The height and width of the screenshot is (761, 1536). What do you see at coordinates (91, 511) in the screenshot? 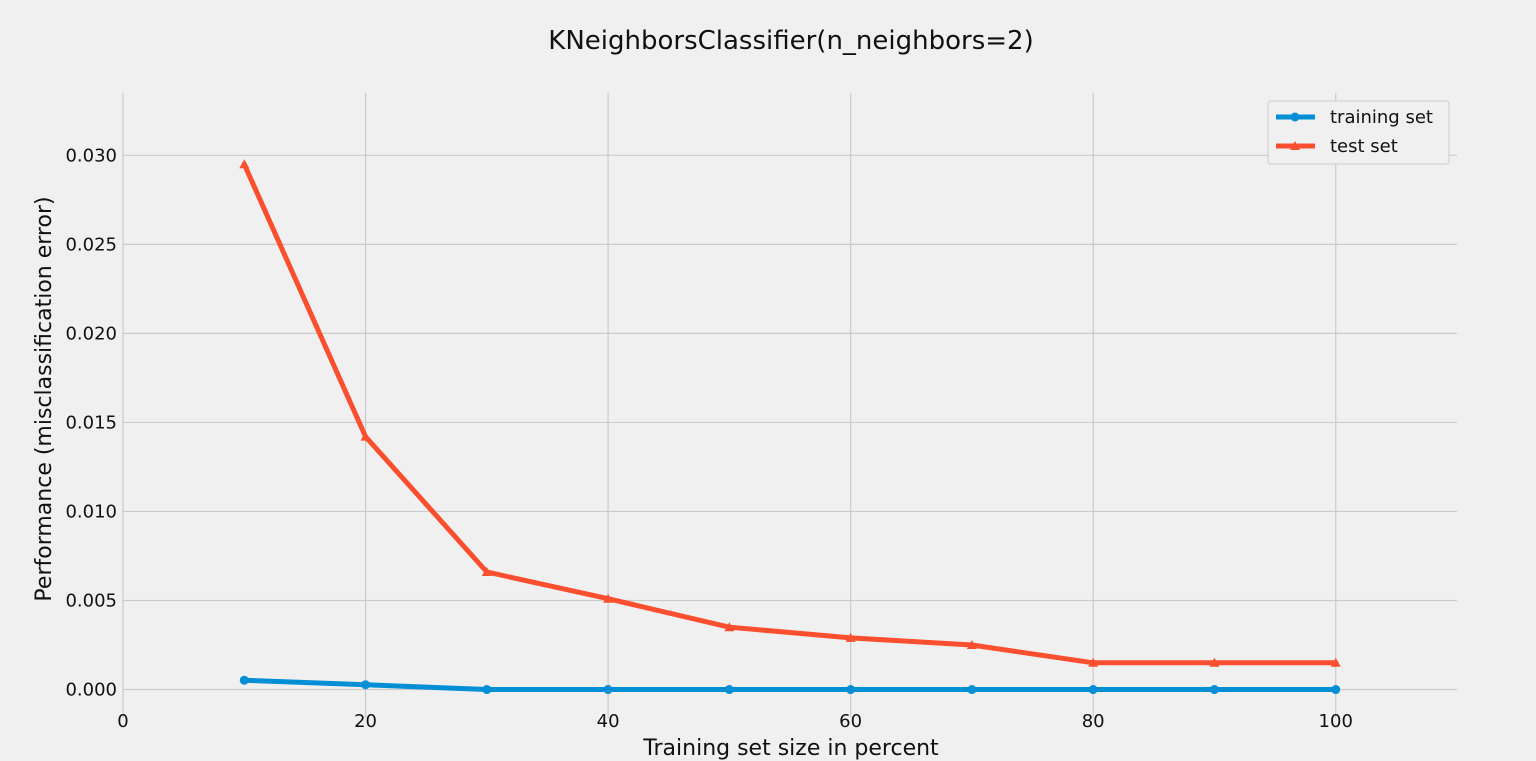
I see `y-tick-label: 0.010` at bounding box center [91, 511].